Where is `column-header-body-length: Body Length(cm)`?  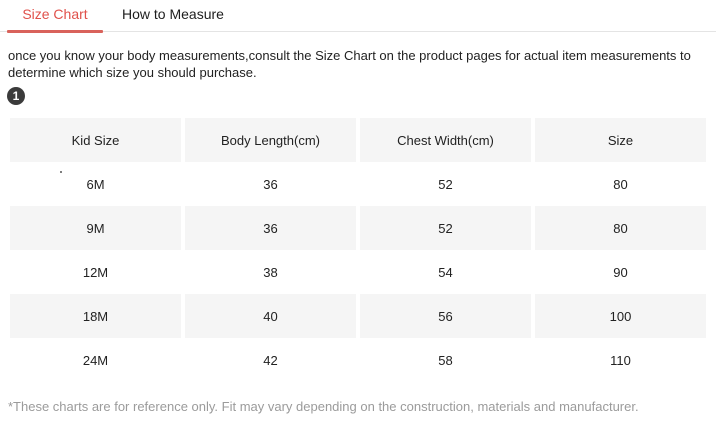 column-header-body-length: Body Length(cm) is located at coordinates (270, 140).